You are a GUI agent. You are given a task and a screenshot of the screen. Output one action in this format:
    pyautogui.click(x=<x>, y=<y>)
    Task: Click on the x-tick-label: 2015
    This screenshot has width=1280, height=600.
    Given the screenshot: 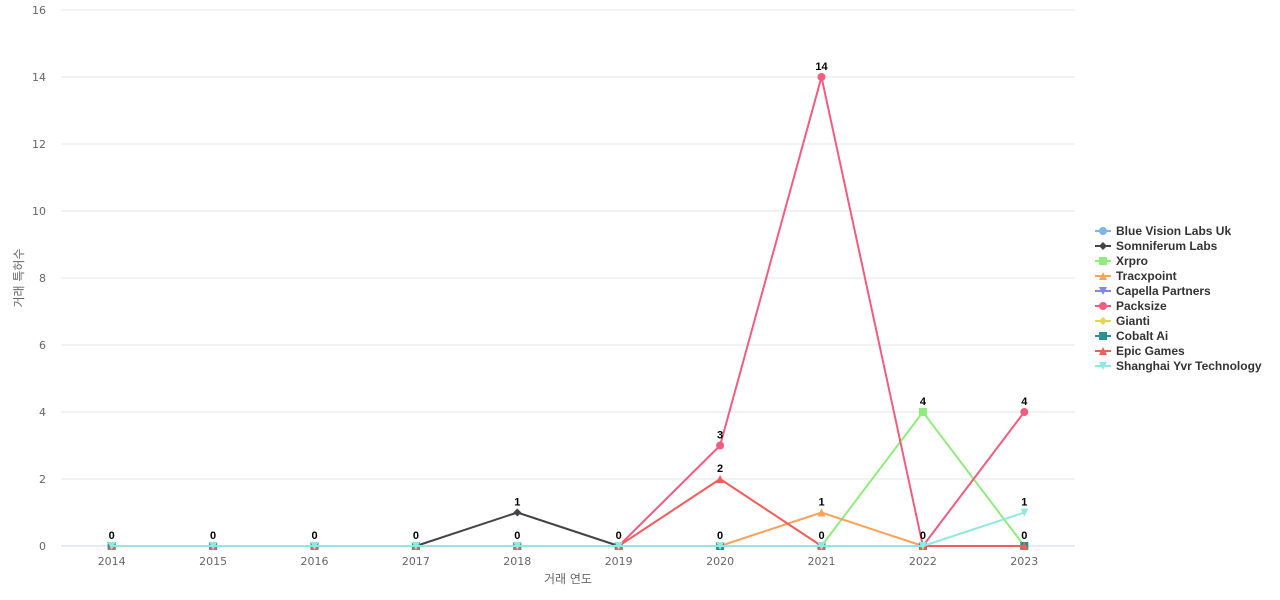 What is the action you would take?
    pyautogui.click(x=213, y=561)
    